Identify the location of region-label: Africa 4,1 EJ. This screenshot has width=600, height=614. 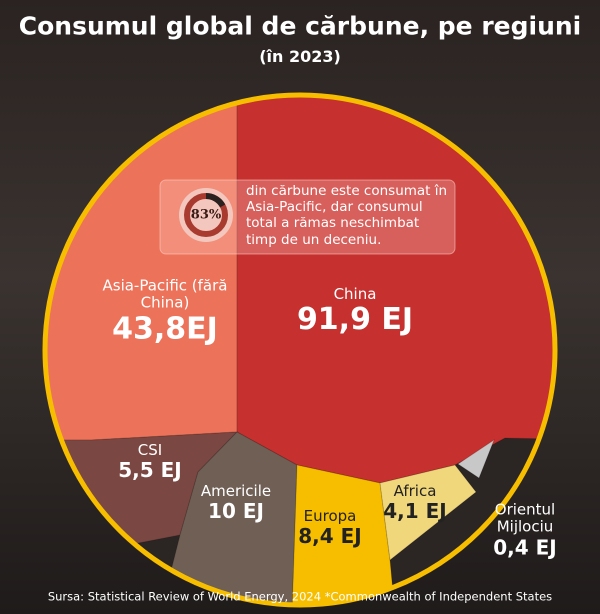
(415, 502).